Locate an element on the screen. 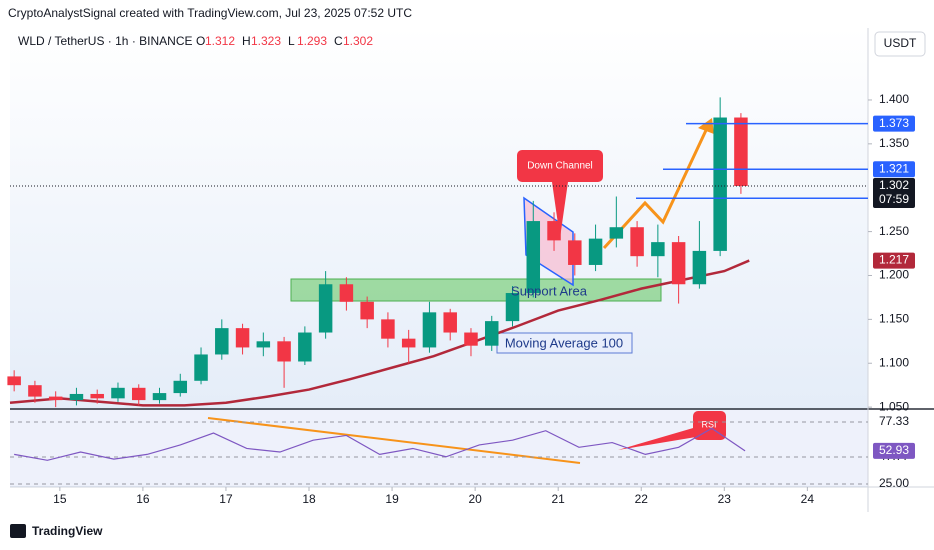 This screenshot has height=550, width=934. rsi-label: RSI is located at coordinates (708, 424).